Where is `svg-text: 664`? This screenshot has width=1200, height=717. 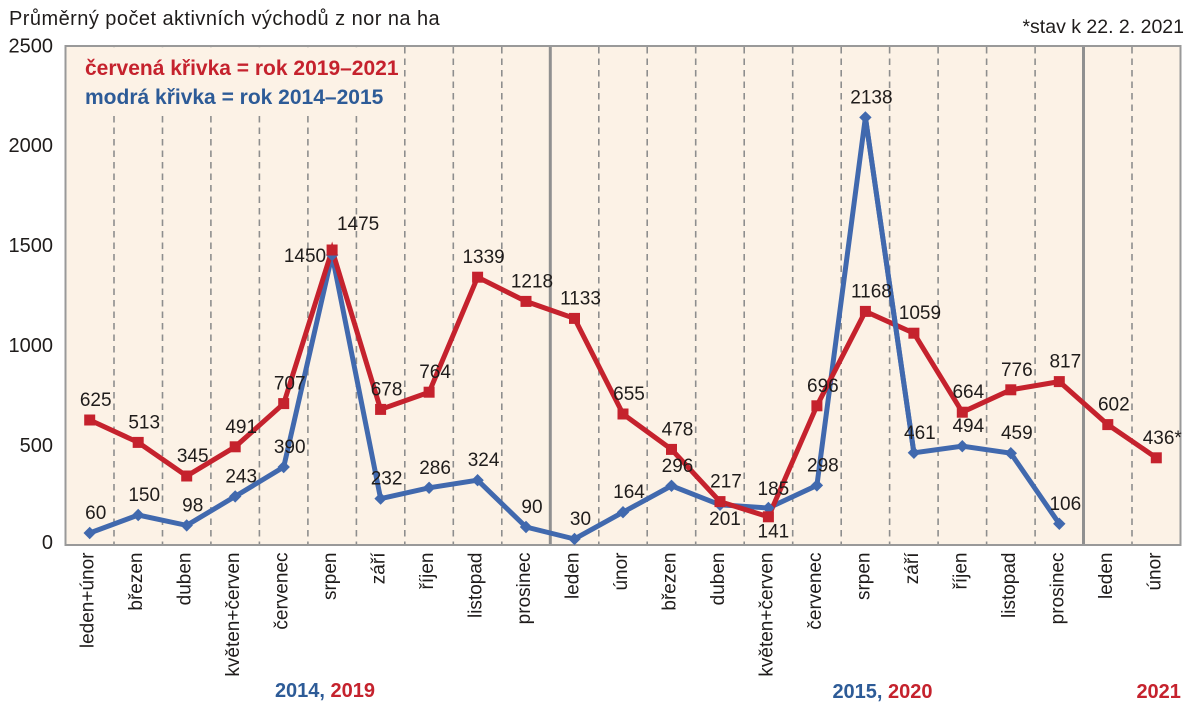
svg-text: 664 is located at coordinates (968, 392).